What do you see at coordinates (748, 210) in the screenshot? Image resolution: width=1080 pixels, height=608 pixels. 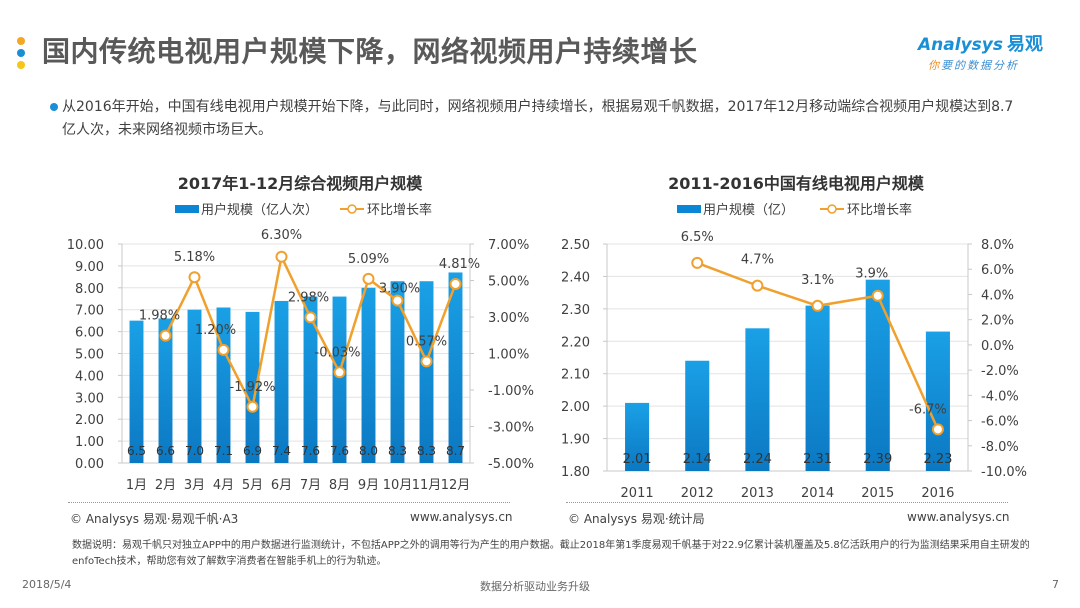 I see `legend-bar-label: 用户规模（亿）` at bounding box center [748, 210].